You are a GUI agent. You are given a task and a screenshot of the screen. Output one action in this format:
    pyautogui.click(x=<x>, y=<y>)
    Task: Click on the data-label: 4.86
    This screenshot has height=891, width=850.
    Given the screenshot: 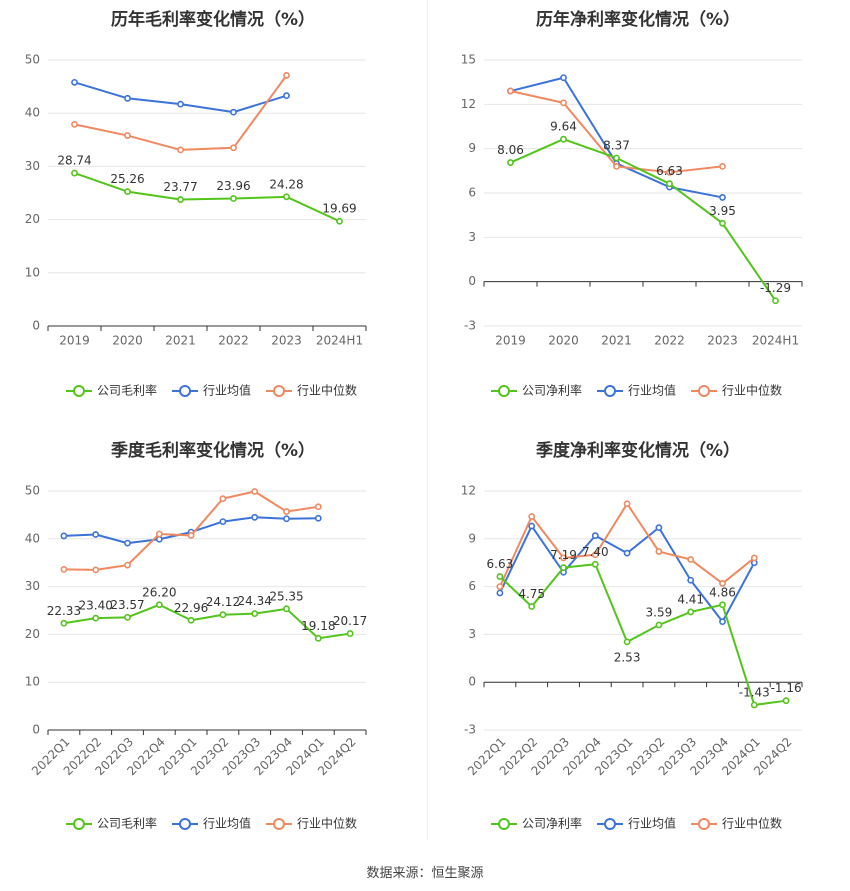 What is the action you would take?
    pyautogui.click(x=722, y=592)
    